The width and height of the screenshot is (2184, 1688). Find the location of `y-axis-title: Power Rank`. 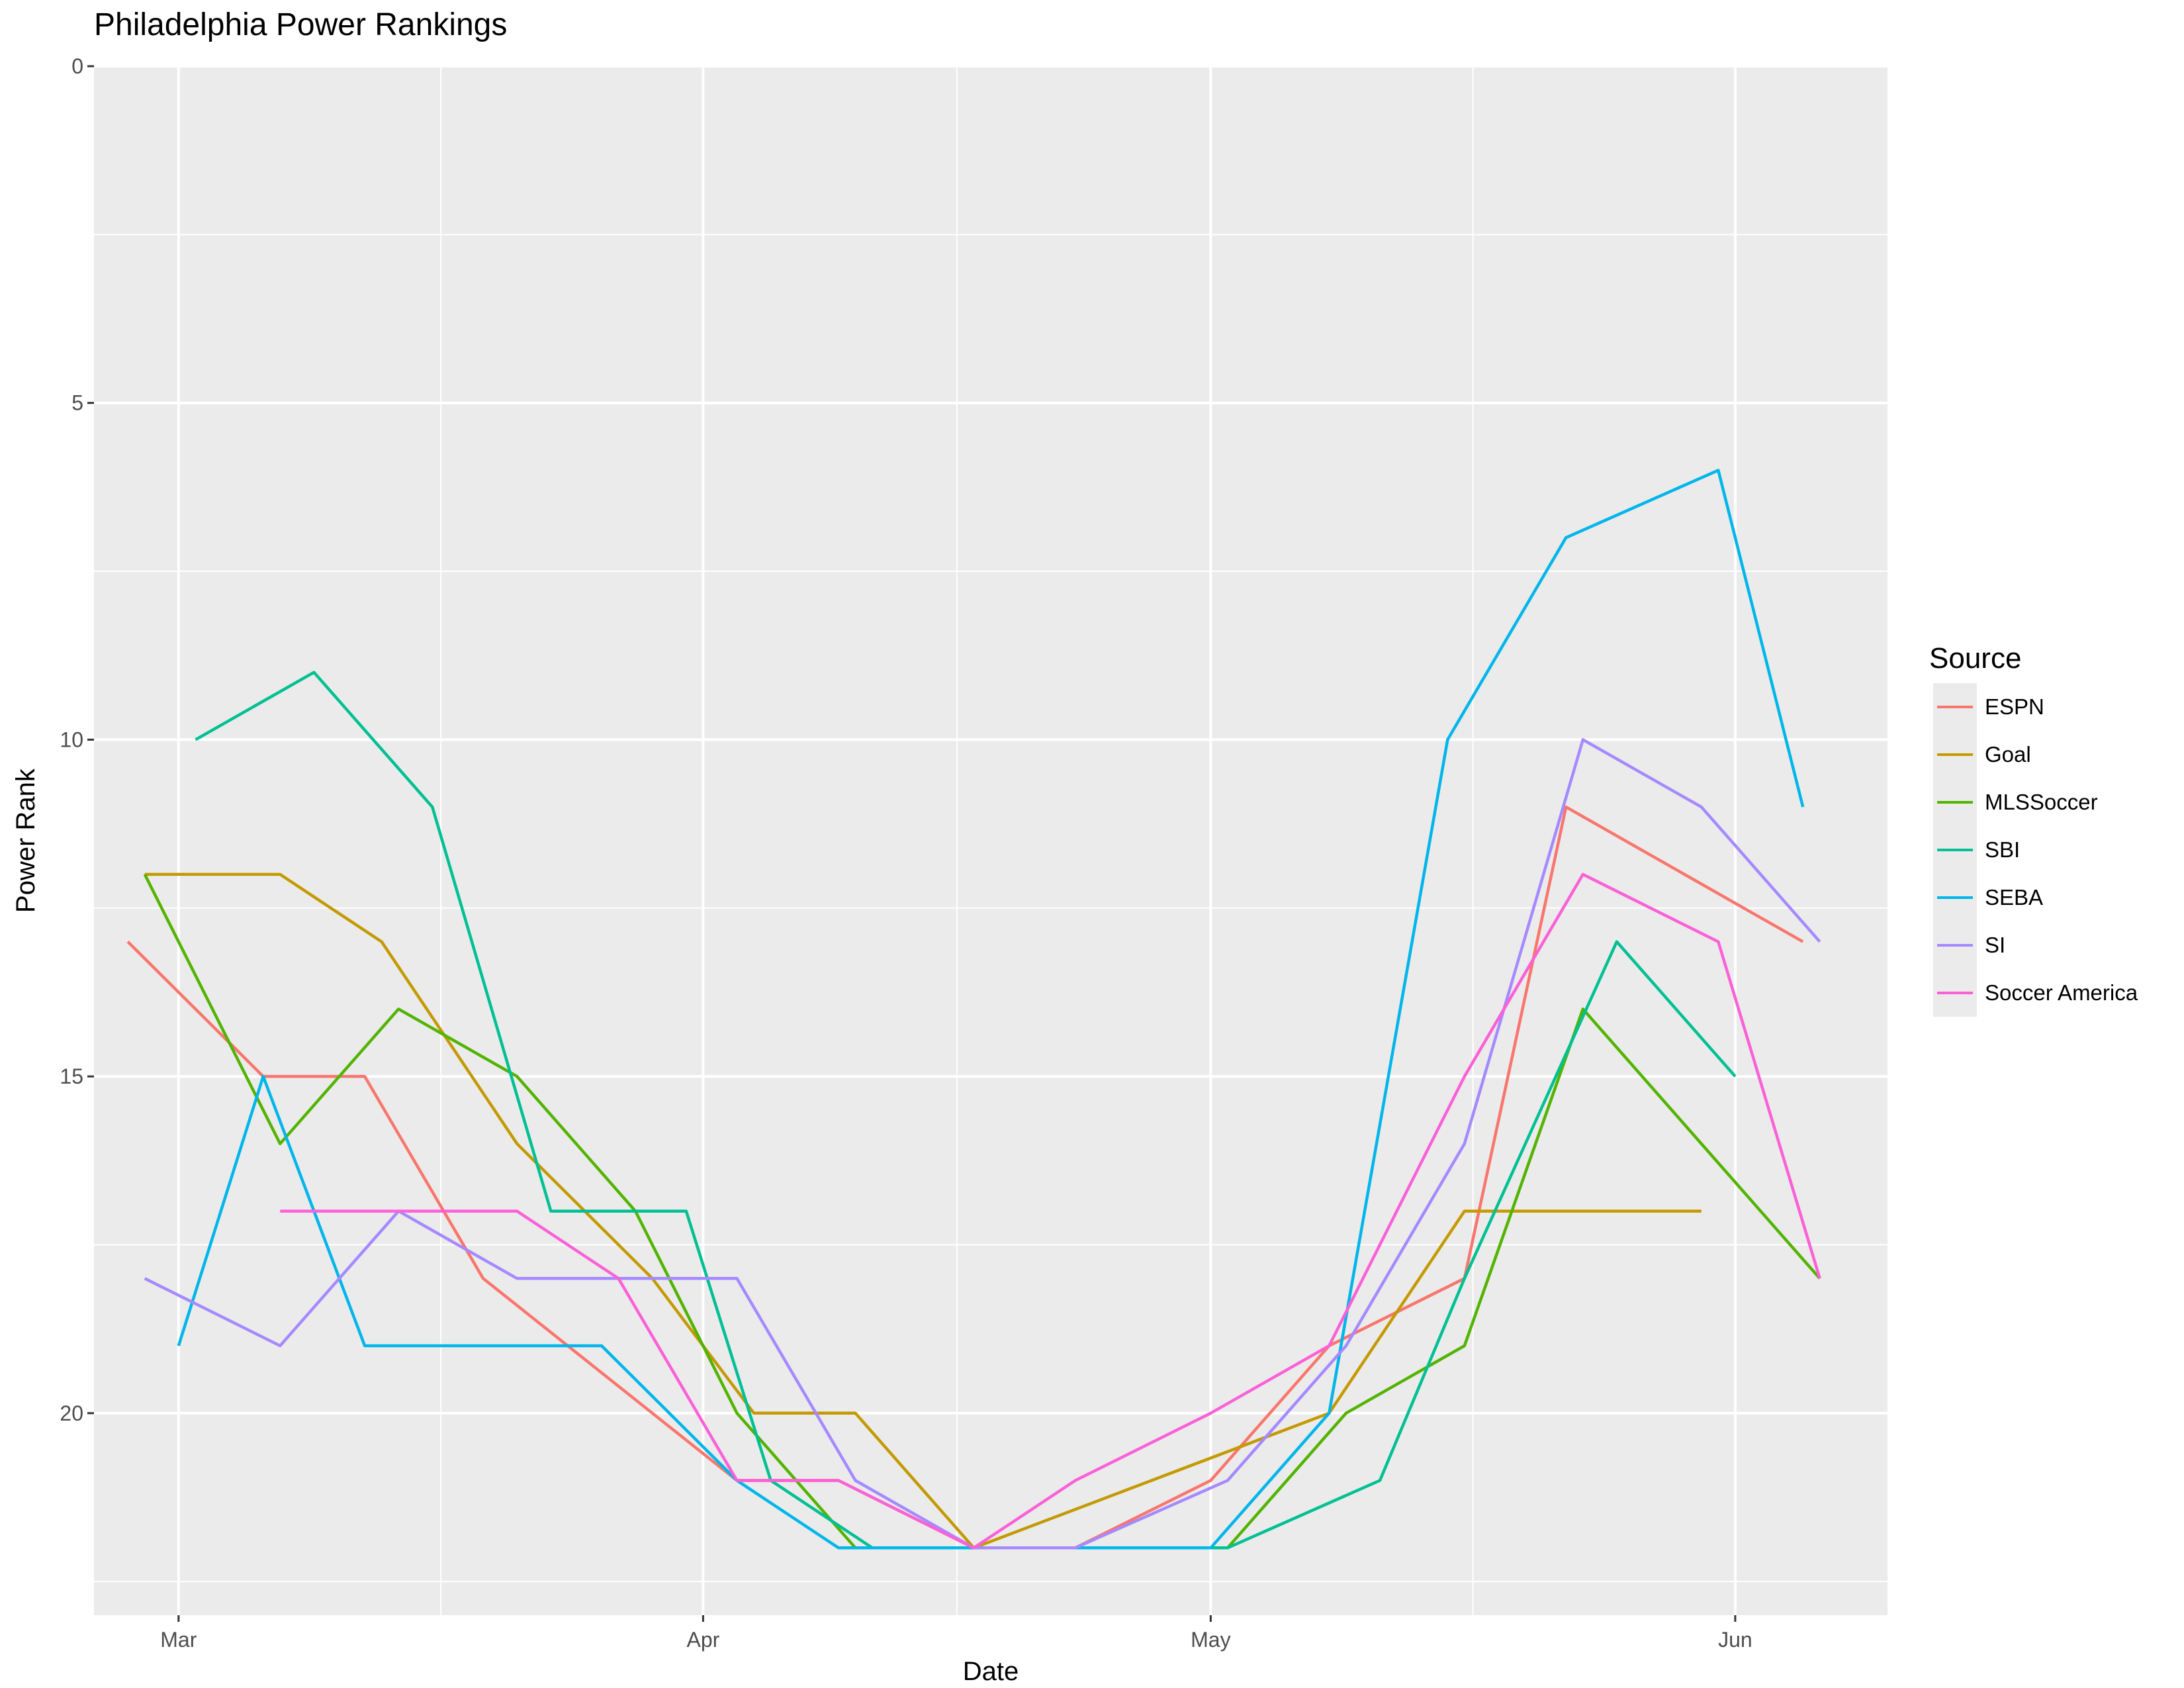

y-axis-title: Power Rank is located at coordinates (26, 840).